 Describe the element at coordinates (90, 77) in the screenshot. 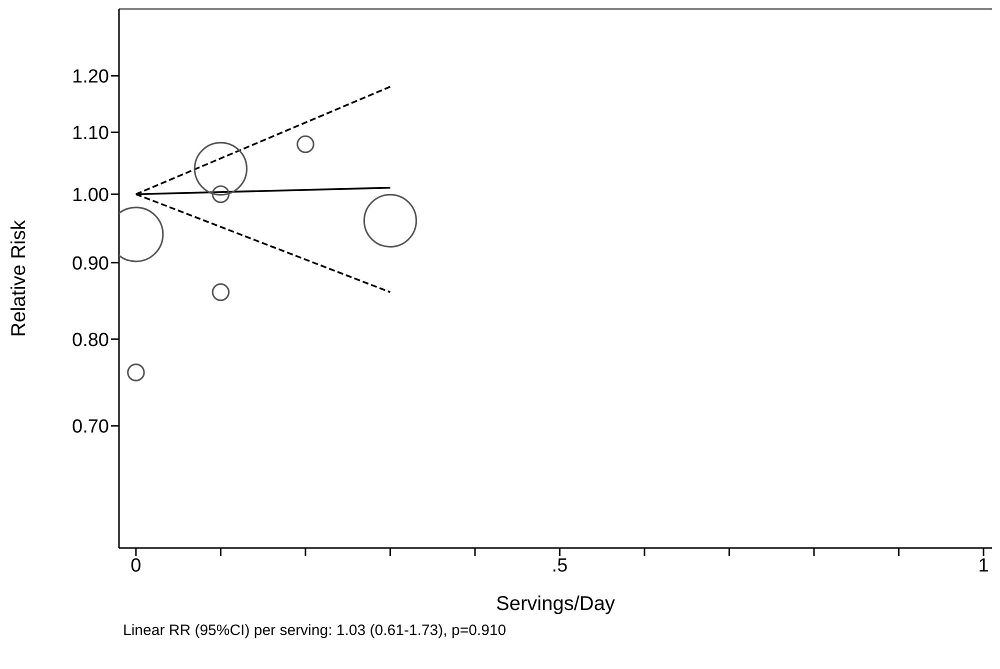

I see `y-tick-label: 1.20` at that location.